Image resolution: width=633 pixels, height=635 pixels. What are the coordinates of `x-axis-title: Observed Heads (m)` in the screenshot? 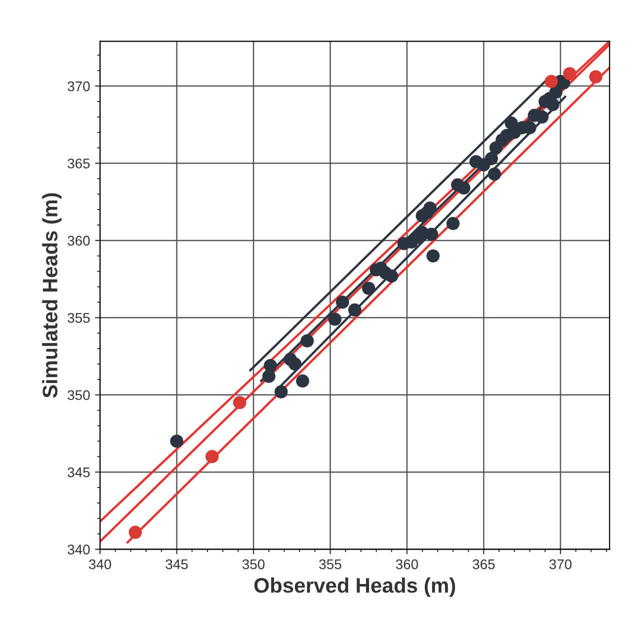 It's located at (355, 587).